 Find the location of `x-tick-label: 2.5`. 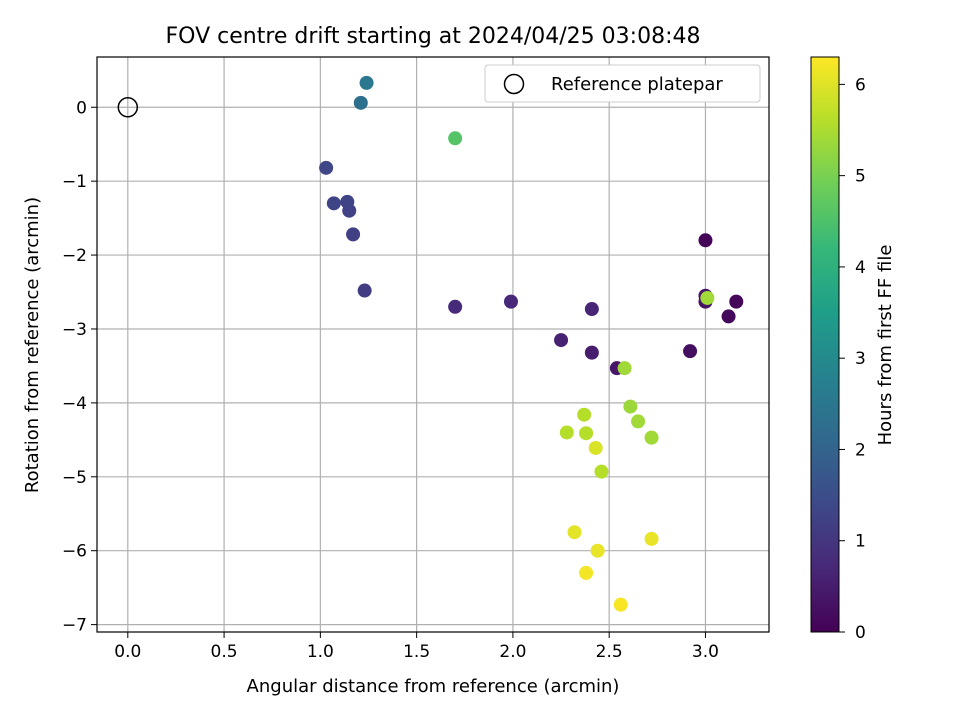

x-tick-label: 2.5 is located at coordinates (609, 652).